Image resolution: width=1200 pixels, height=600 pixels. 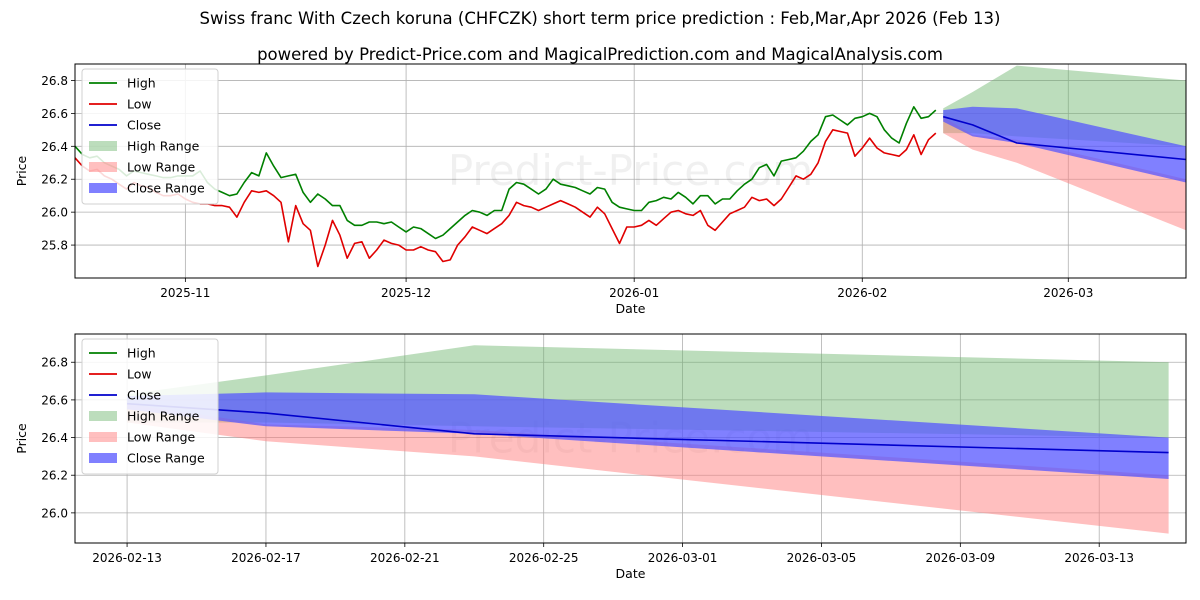 I want to click on top-legend-low-range-swatch, so click(x=103, y=167).